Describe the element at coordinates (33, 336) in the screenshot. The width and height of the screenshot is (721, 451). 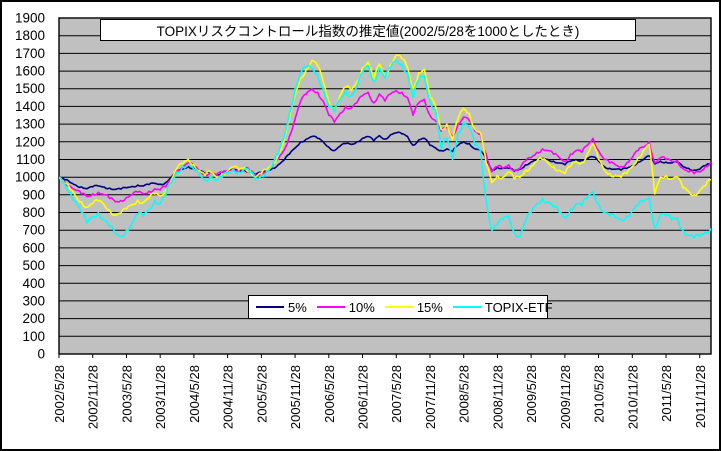
I see `y-axis-tick-label: 100` at that location.